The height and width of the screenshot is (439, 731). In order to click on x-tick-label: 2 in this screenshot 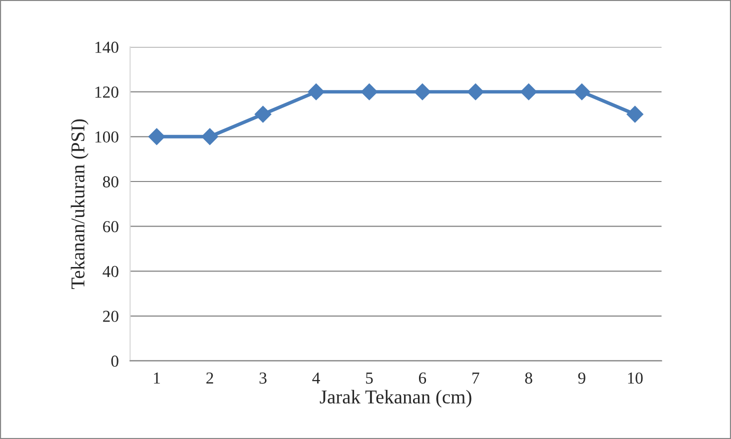, I will do `click(210, 378)`.